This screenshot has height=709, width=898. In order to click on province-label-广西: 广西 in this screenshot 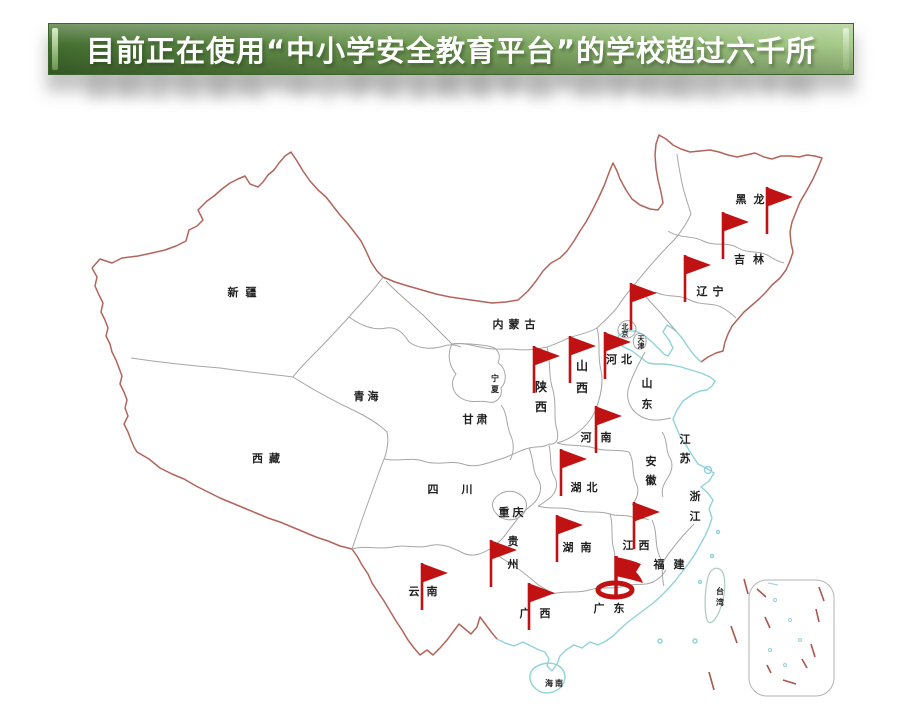, I will do `click(535, 613)`.